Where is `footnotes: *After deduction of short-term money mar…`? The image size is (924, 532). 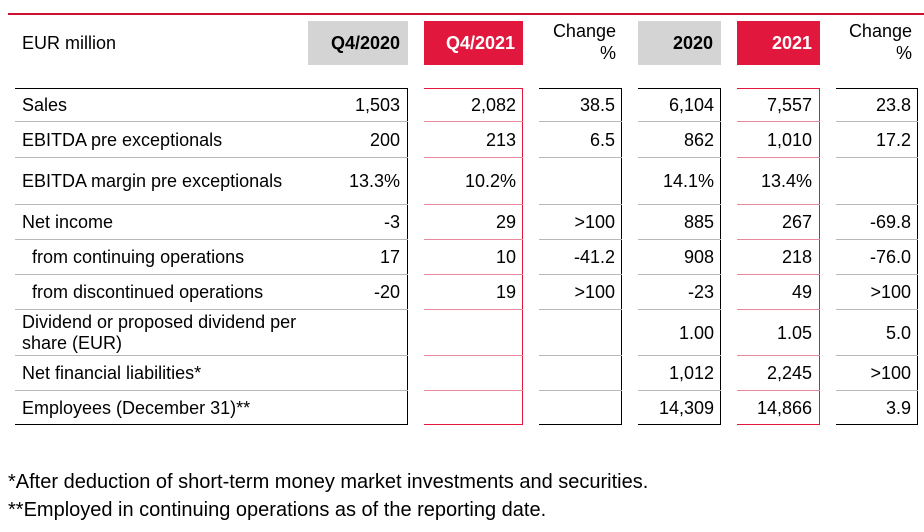
footnotes: *After deduction of short-term money mar… is located at coordinates (328, 496).